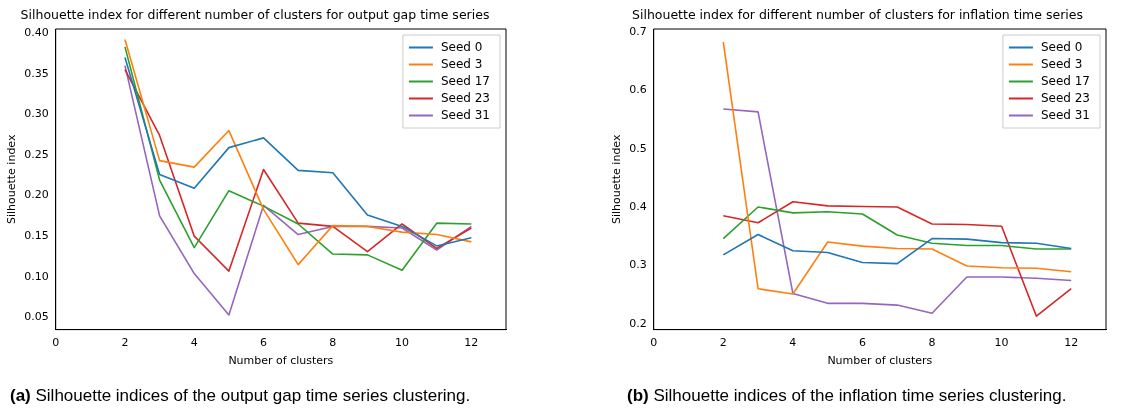  What do you see at coordinates (36, 32) in the screenshot?
I see `y-tick-label: 0.40` at bounding box center [36, 32].